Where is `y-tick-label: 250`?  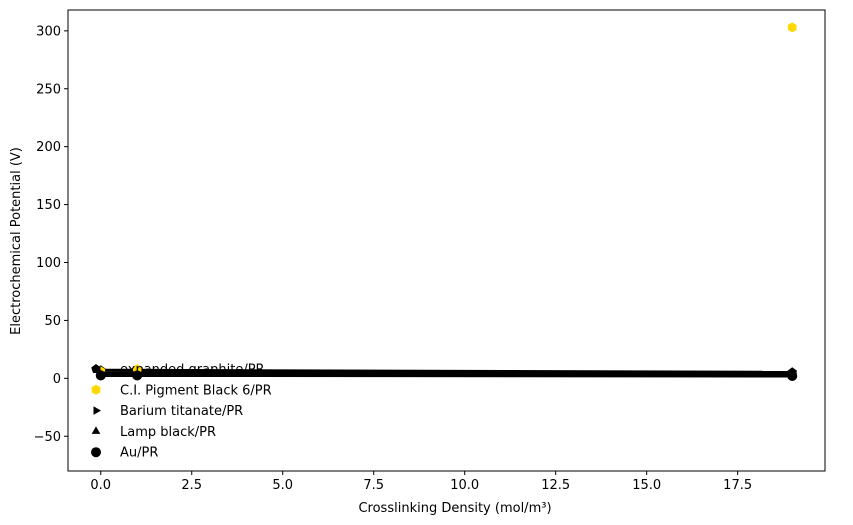
y-tick-label: 250 is located at coordinates (48, 89).